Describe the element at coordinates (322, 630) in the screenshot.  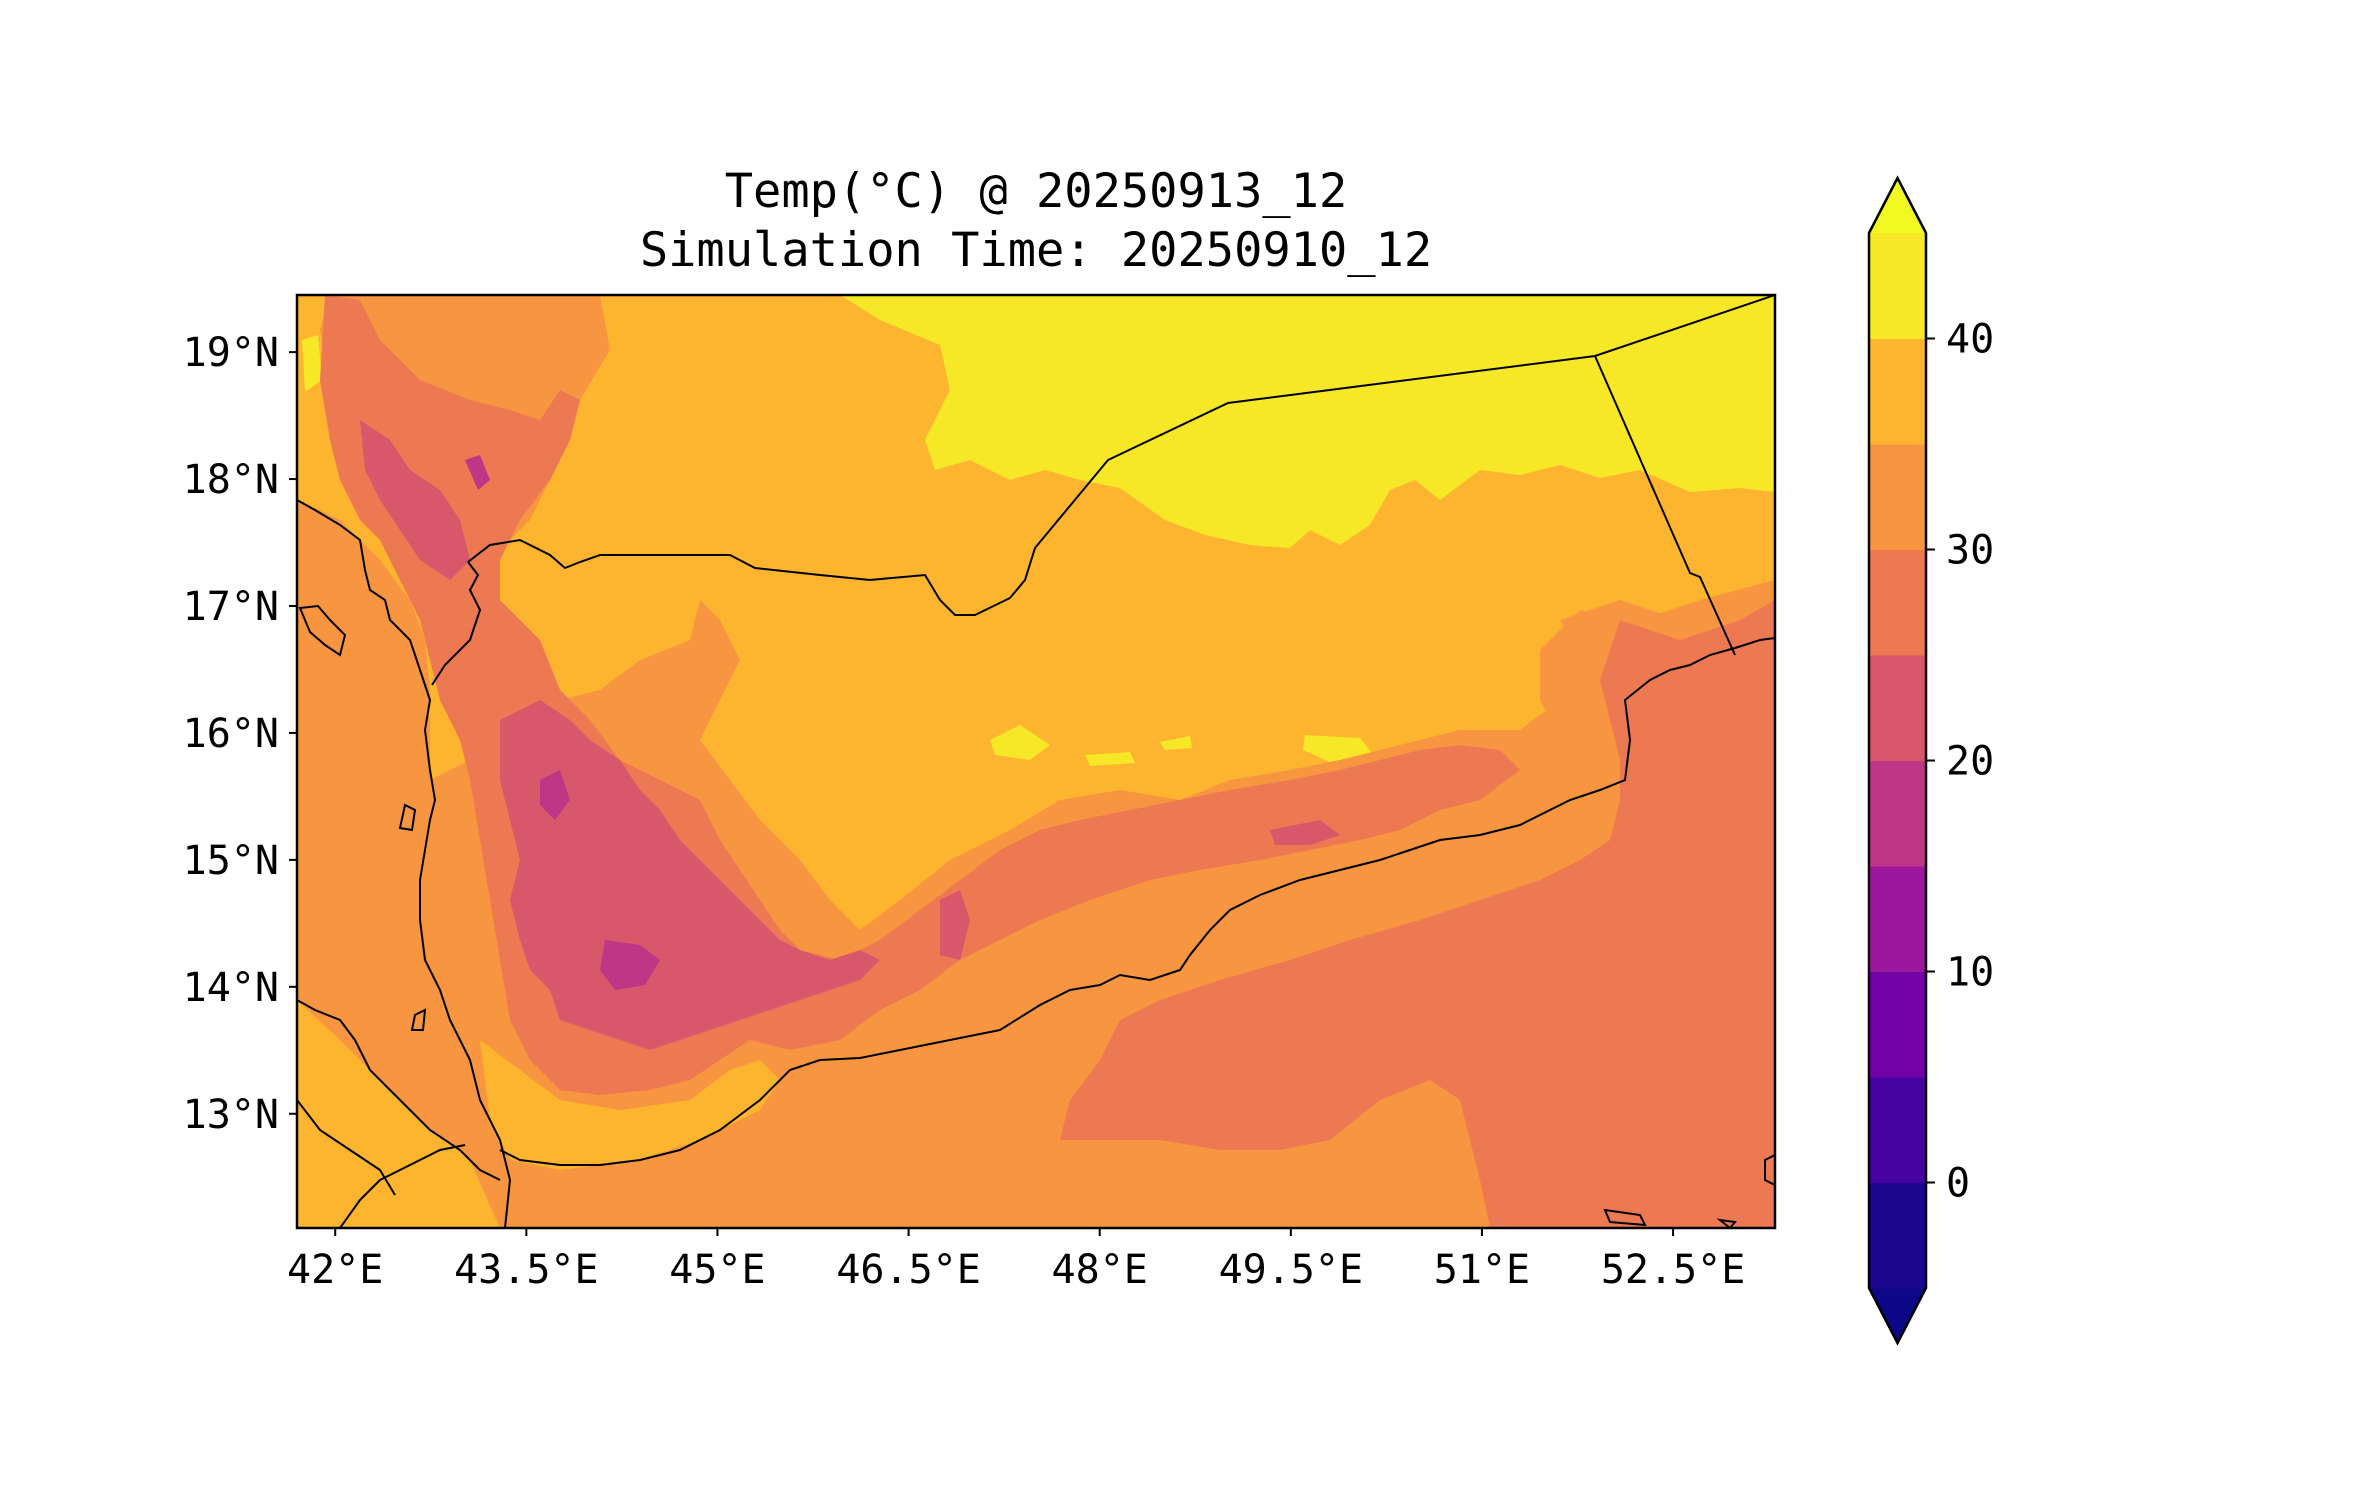
I see `island-farasan` at that location.